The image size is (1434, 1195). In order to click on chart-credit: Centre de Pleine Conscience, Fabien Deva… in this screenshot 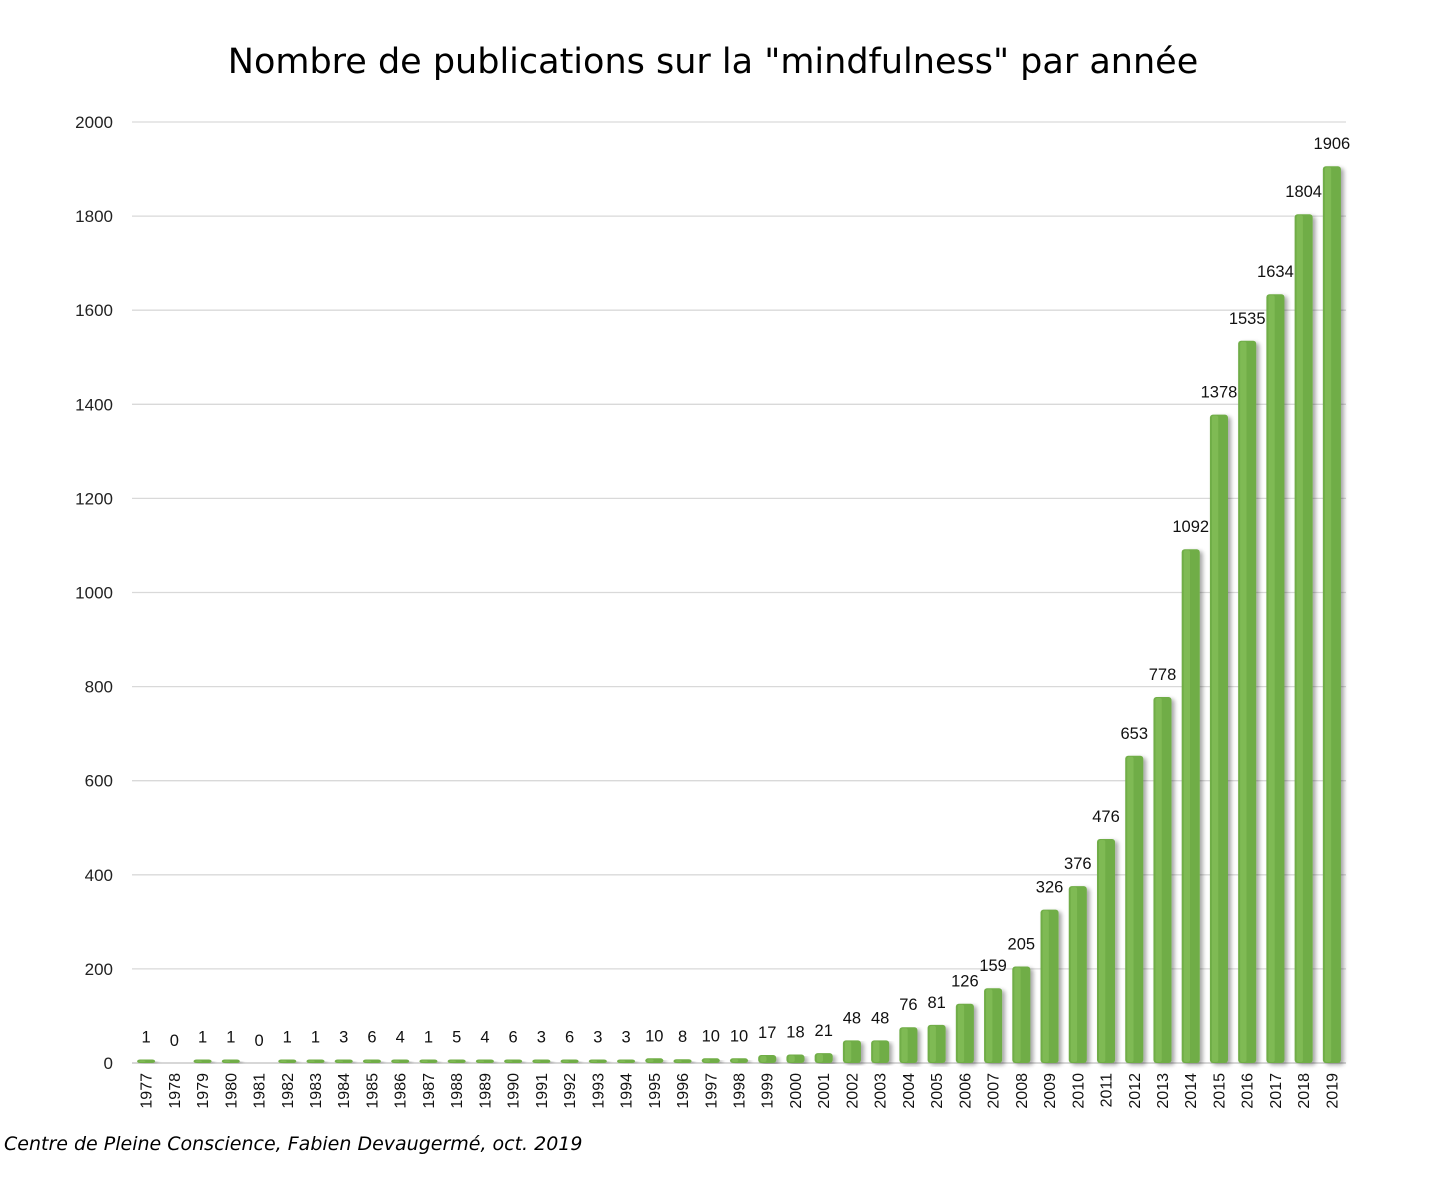, I will do `click(293, 1144)`.